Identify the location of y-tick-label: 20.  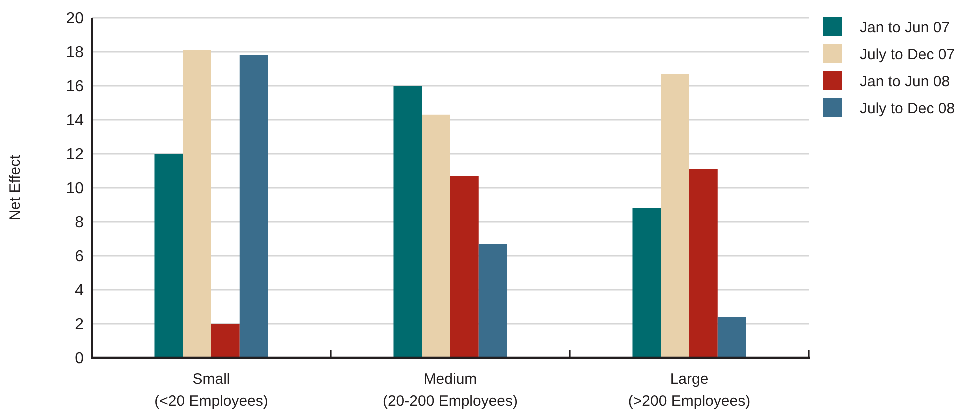
(75, 19).